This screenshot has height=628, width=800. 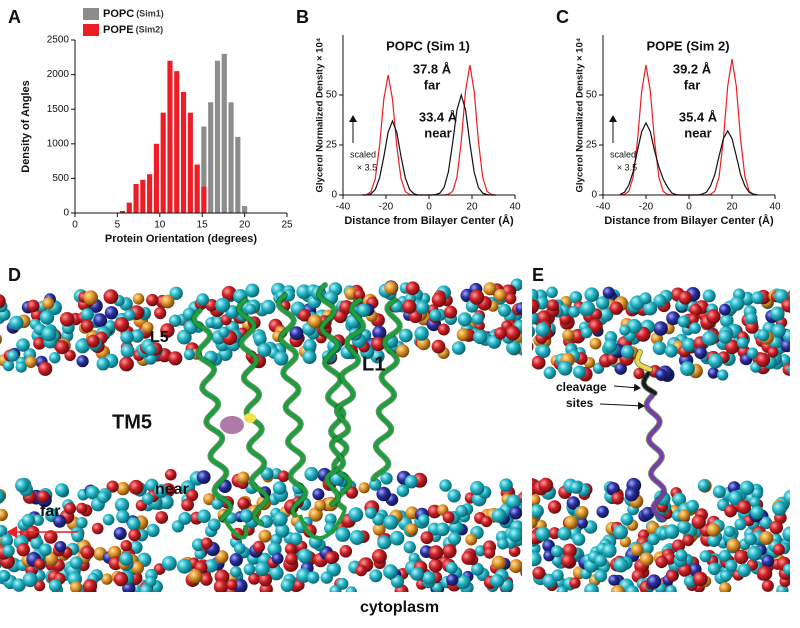 What do you see at coordinates (91, 30) in the screenshot?
I see `legend-swatch` at bounding box center [91, 30].